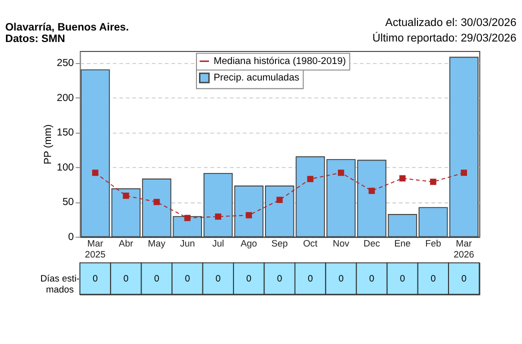  What do you see at coordinates (67, 28) in the screenshot?
I see `chart-title: Olavarría, Buenos Aires.` at bounding box center [67, 28].